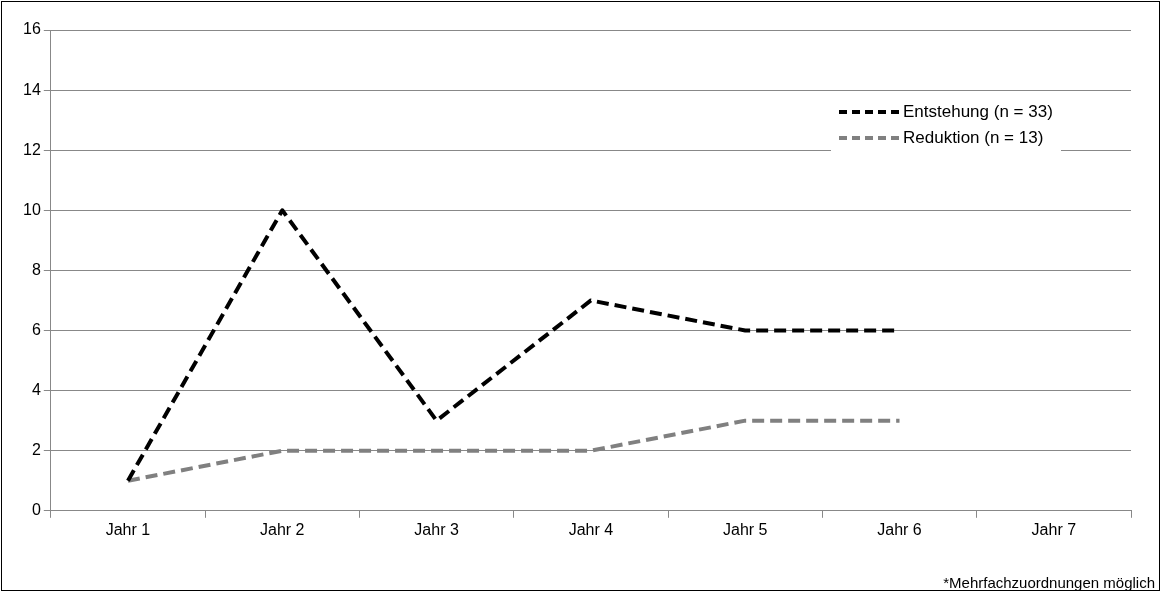 This screenshot has height=593, width=1163. What do you see at coordinates (36, 390) in the screenshot?
I see `y-tick-label: 4` at bounding box center [36, 390].